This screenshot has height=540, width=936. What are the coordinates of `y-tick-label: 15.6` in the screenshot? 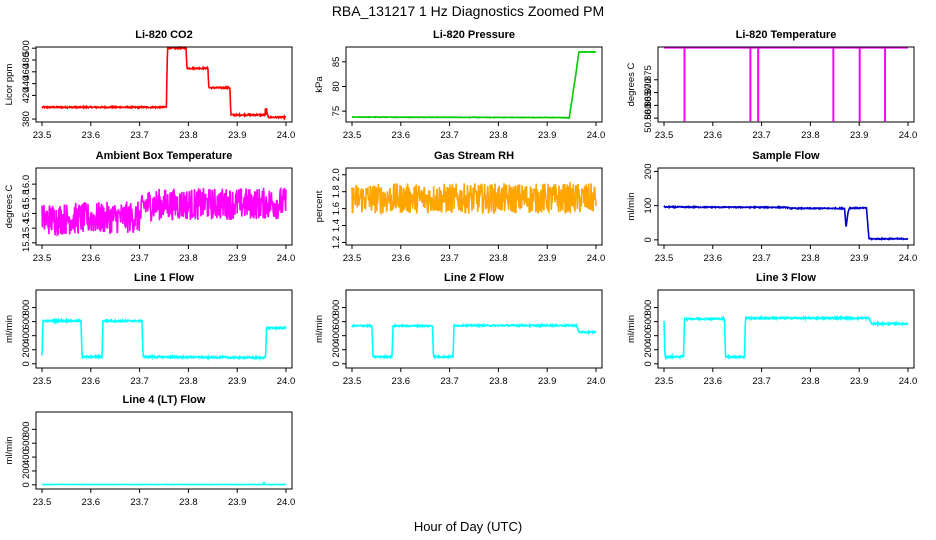 It's located at (26, 213).